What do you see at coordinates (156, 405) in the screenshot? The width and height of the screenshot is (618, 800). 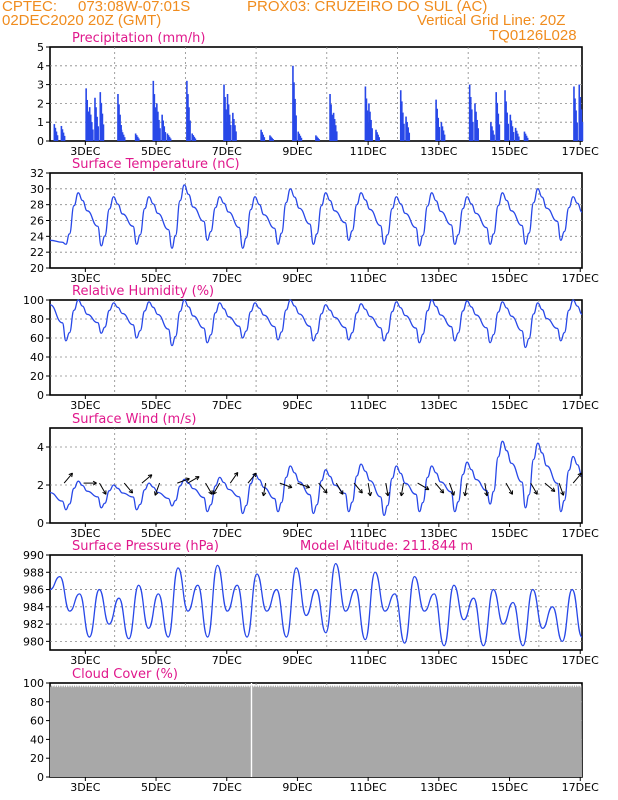 I see `xtick-label-rh: 5DEC` at bounding box center [156, 405].